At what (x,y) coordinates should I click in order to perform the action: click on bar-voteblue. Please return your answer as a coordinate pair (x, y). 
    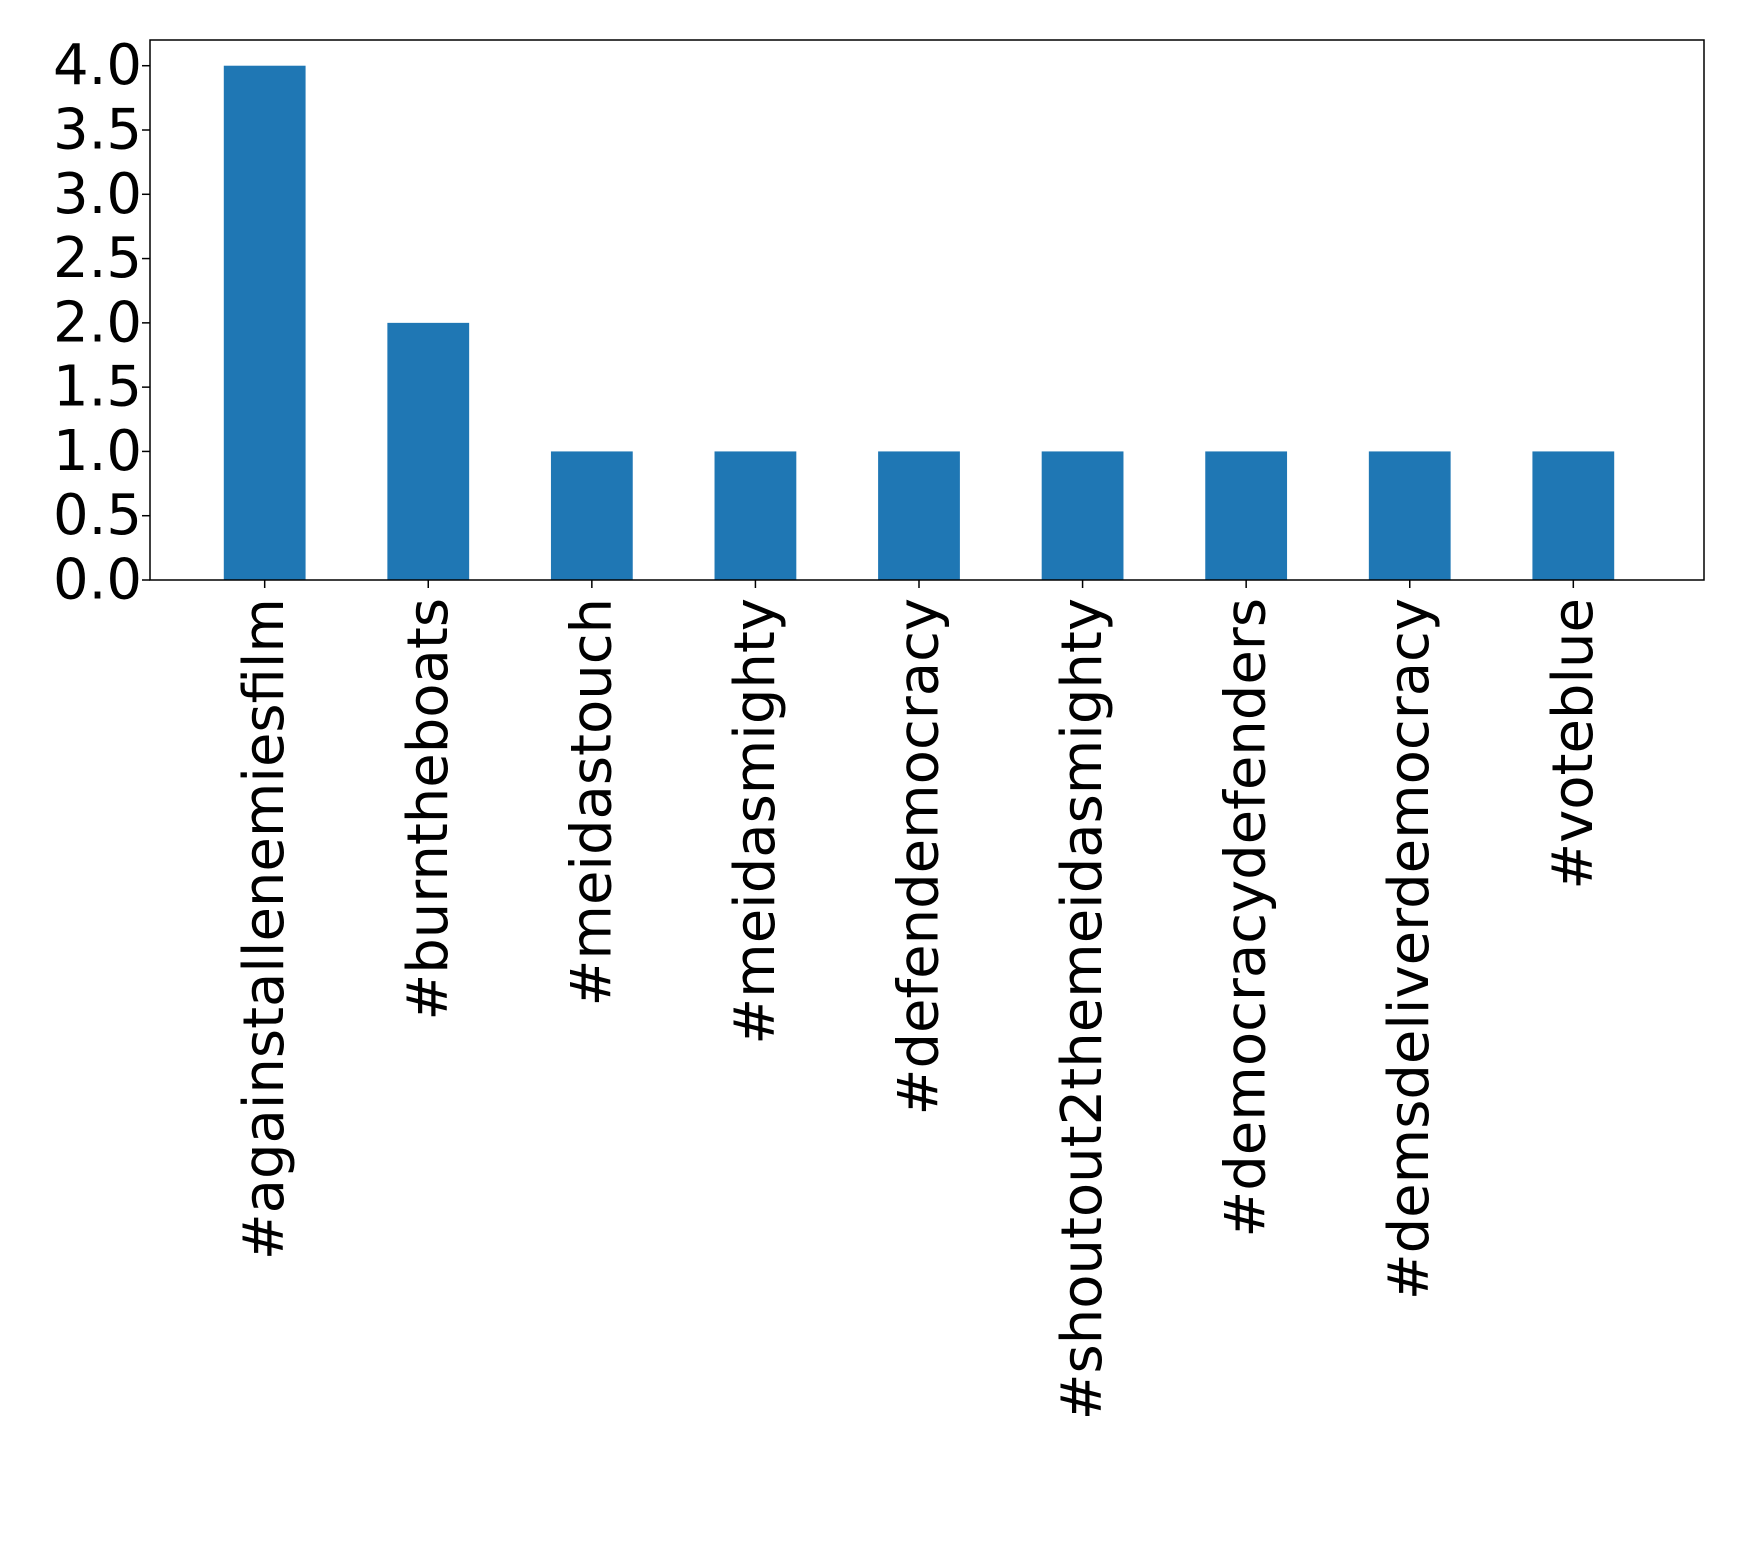
    Looking at the image, I should click on (1573, 515).